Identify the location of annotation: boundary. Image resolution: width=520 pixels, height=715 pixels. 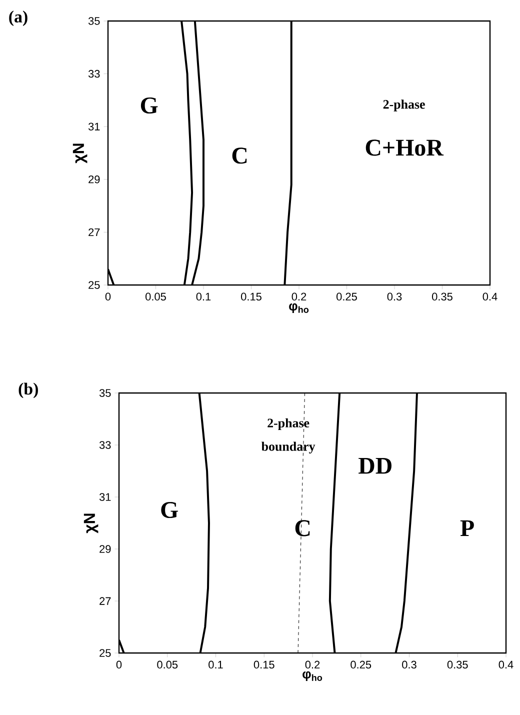
(288, 448).